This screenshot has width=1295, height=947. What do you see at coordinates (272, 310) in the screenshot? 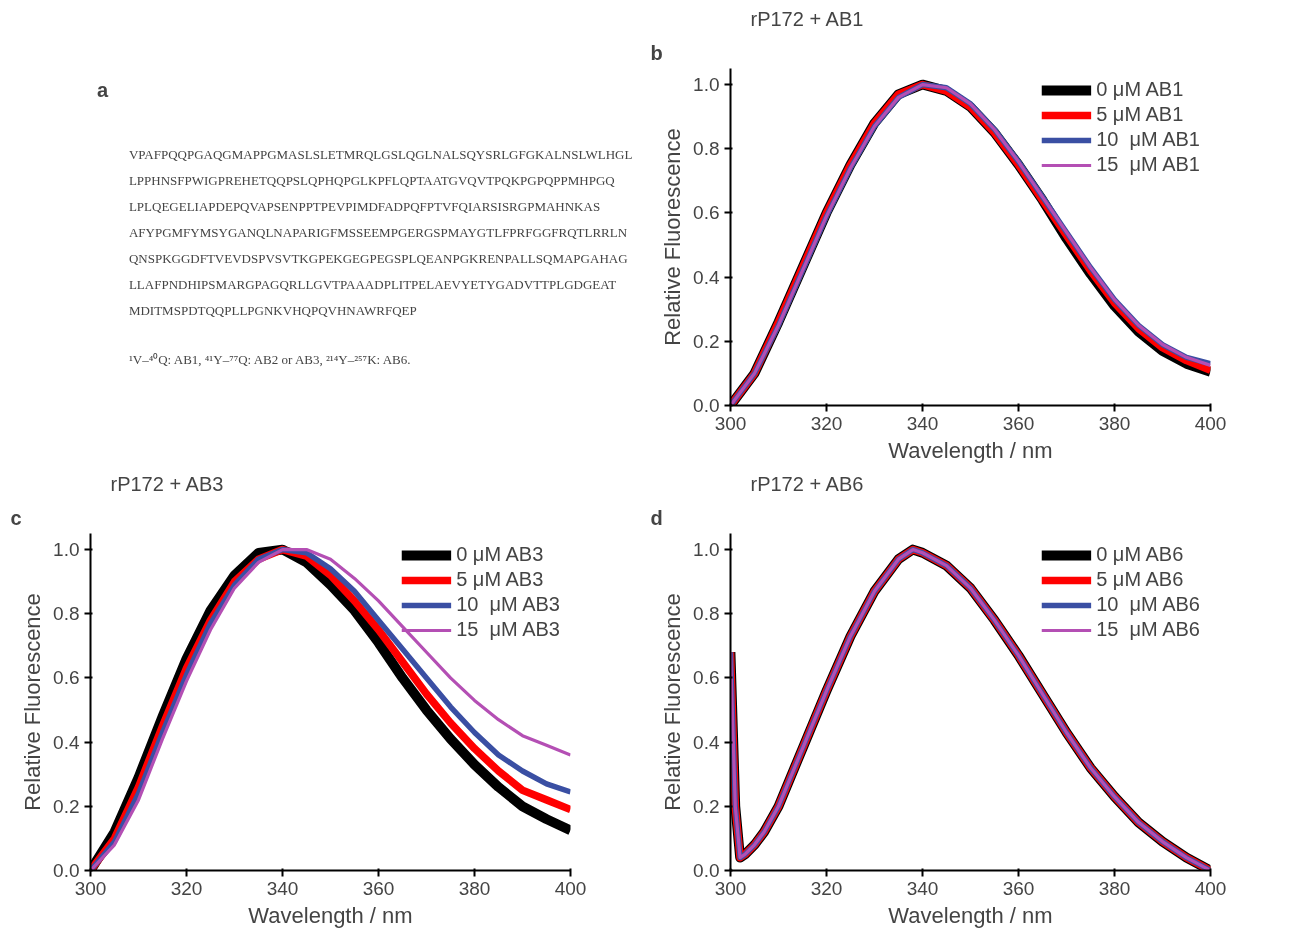
I see `text: MDITMSPDTQQPLLPGNKVHQPQVHNAWRFQEP` at bounding box center [272, 310].